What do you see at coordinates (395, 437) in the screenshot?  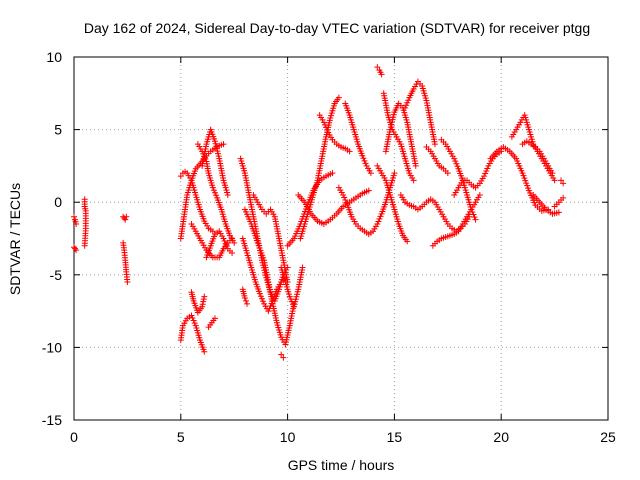 I see `x-tick-label: 15` at bounding box center [395, 437].